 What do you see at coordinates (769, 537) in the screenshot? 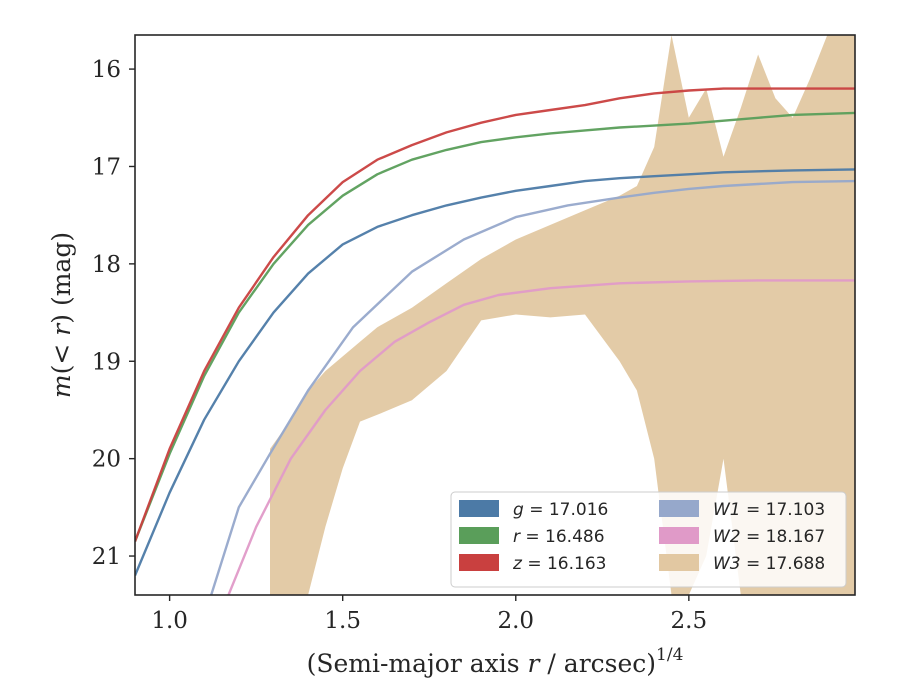
I see `legend-label-w2: W2 = 18.167` at bounding box center [769, 537].